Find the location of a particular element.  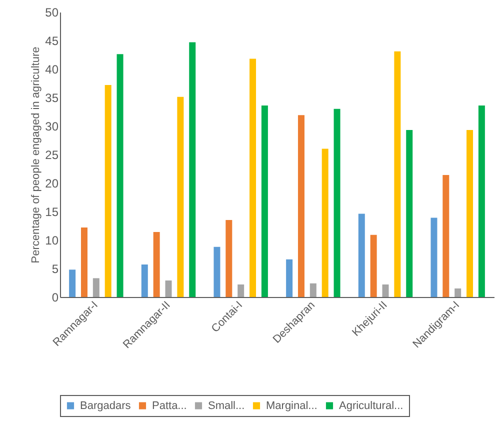

y-tick-label: 0 is located at coordinates (55, 297).